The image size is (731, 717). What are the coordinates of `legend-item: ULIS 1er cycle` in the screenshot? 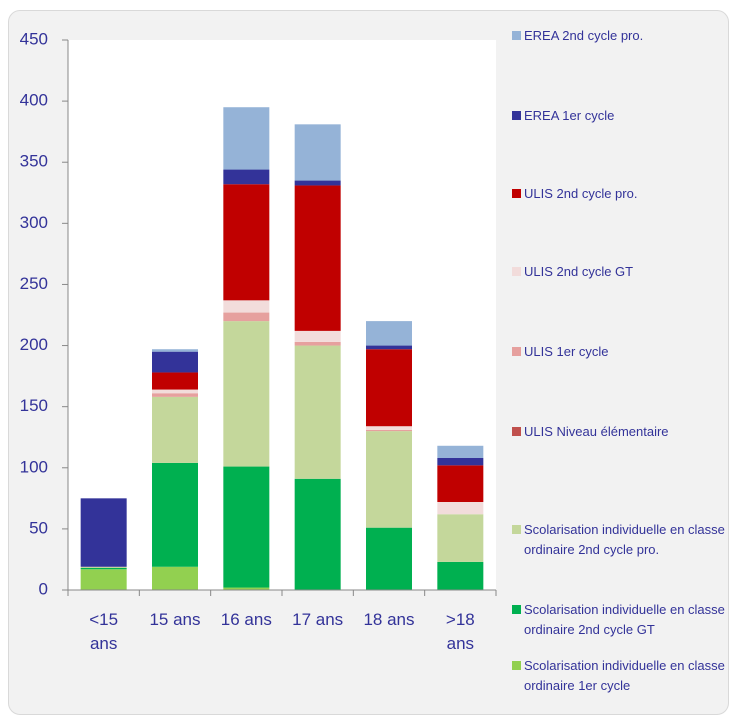 It's located at (619, 352).